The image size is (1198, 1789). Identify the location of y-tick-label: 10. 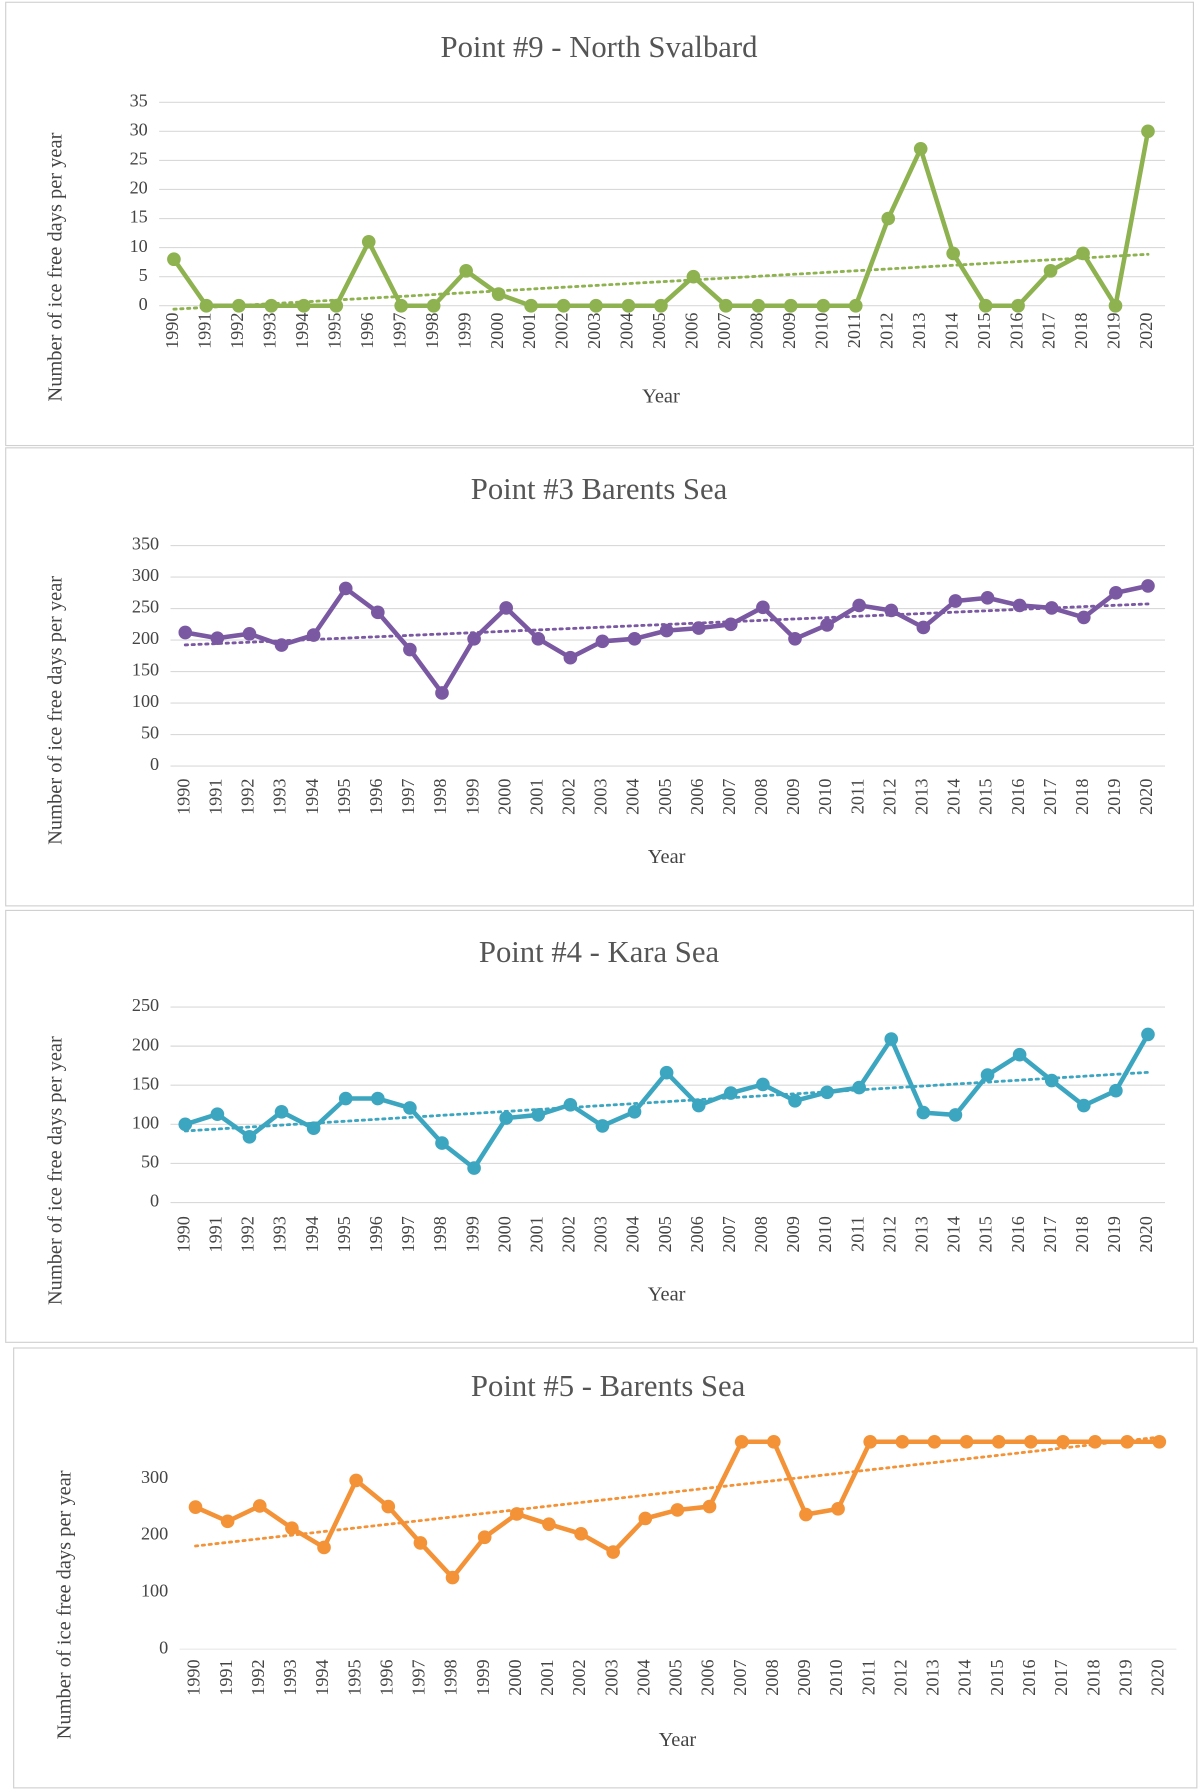
(139, 246).